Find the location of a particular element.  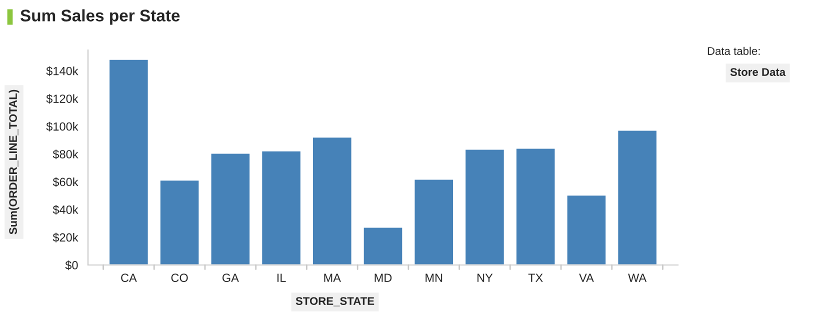

y-tick-label: $100k is located at coordinates (62, 127).